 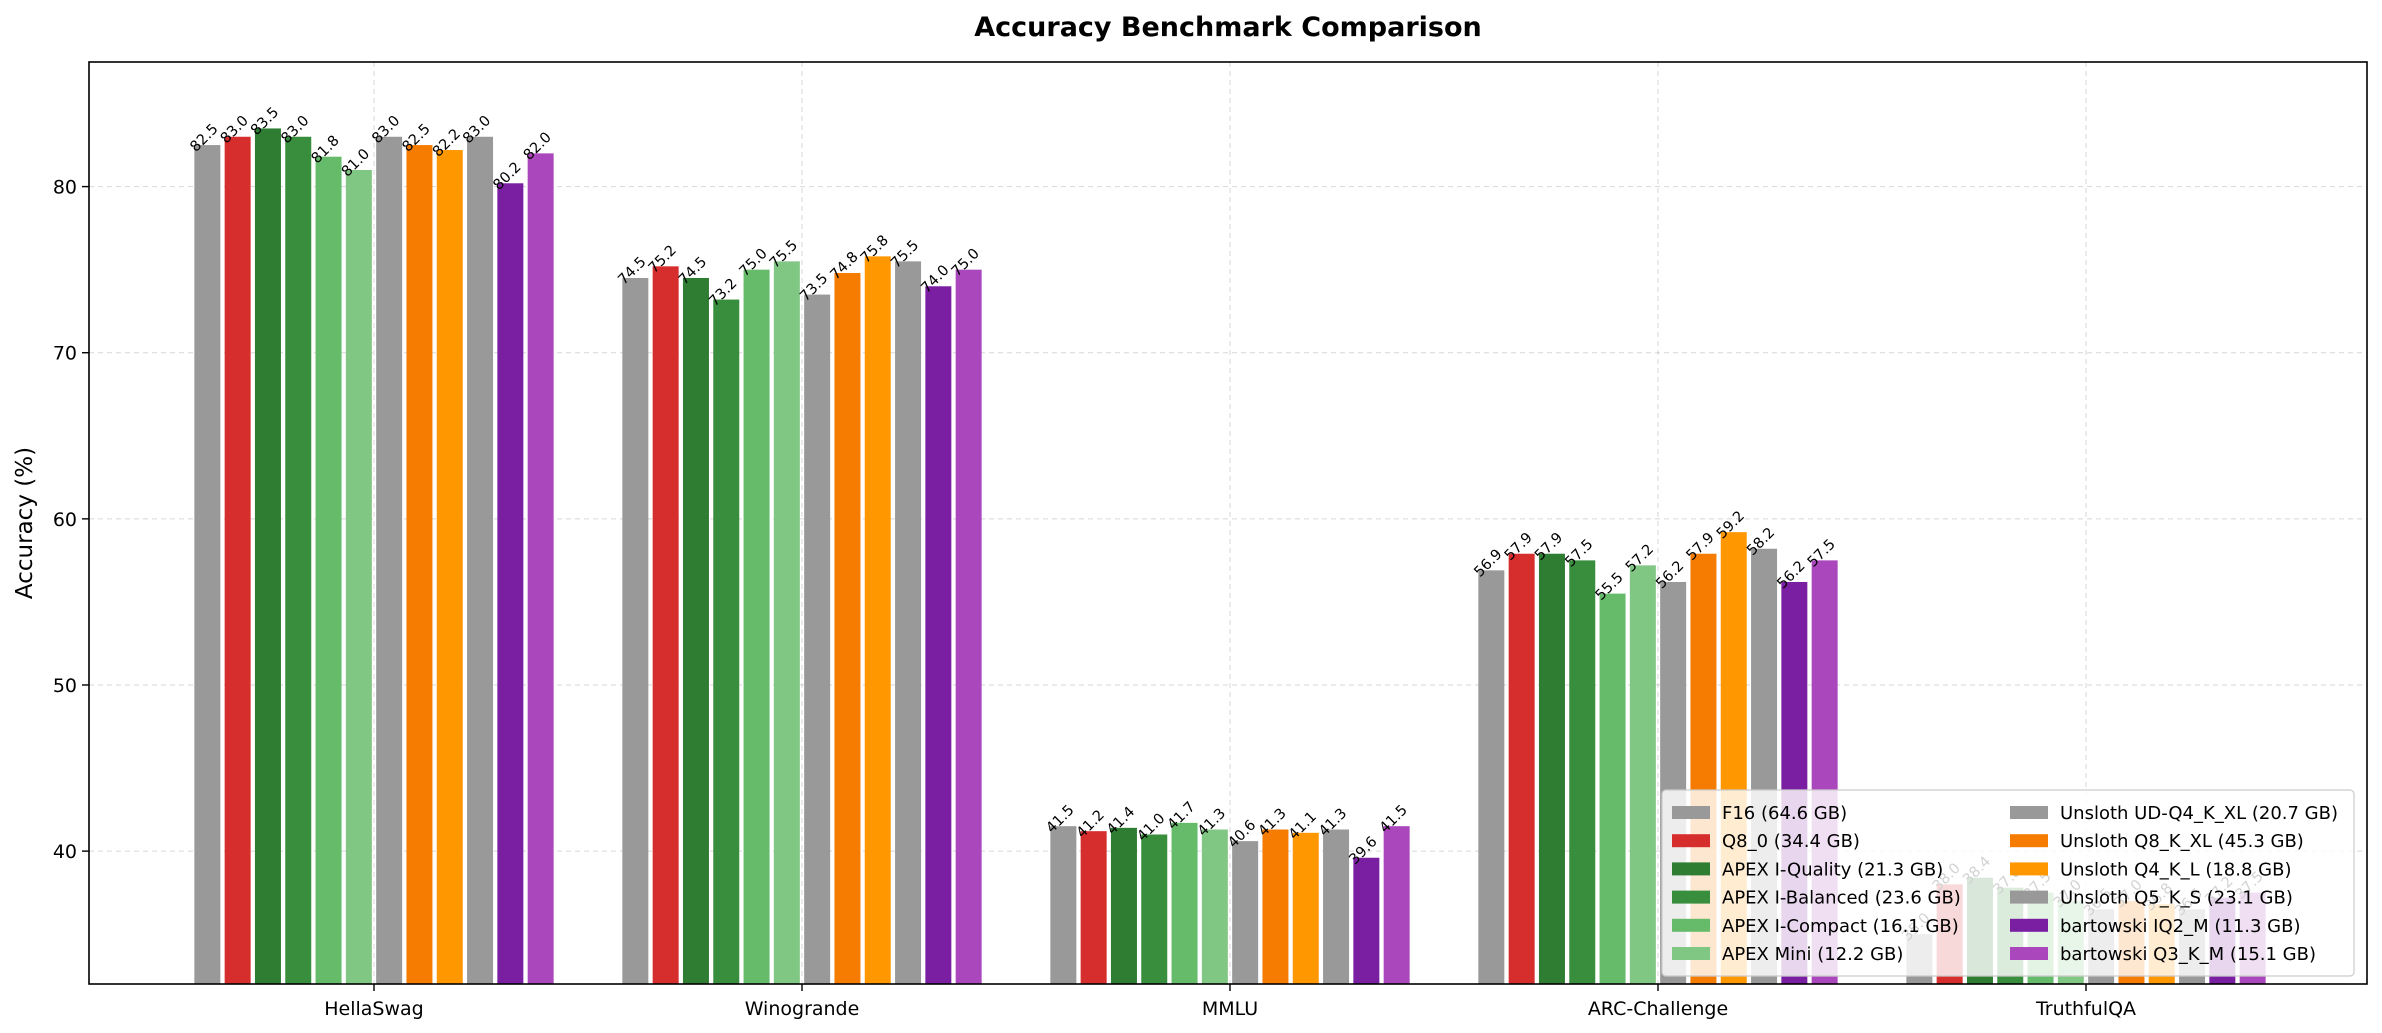 I want to click on legend-label: Unsloth Q8_K_XL (45.3 GB), so click(x=2182, y=841).